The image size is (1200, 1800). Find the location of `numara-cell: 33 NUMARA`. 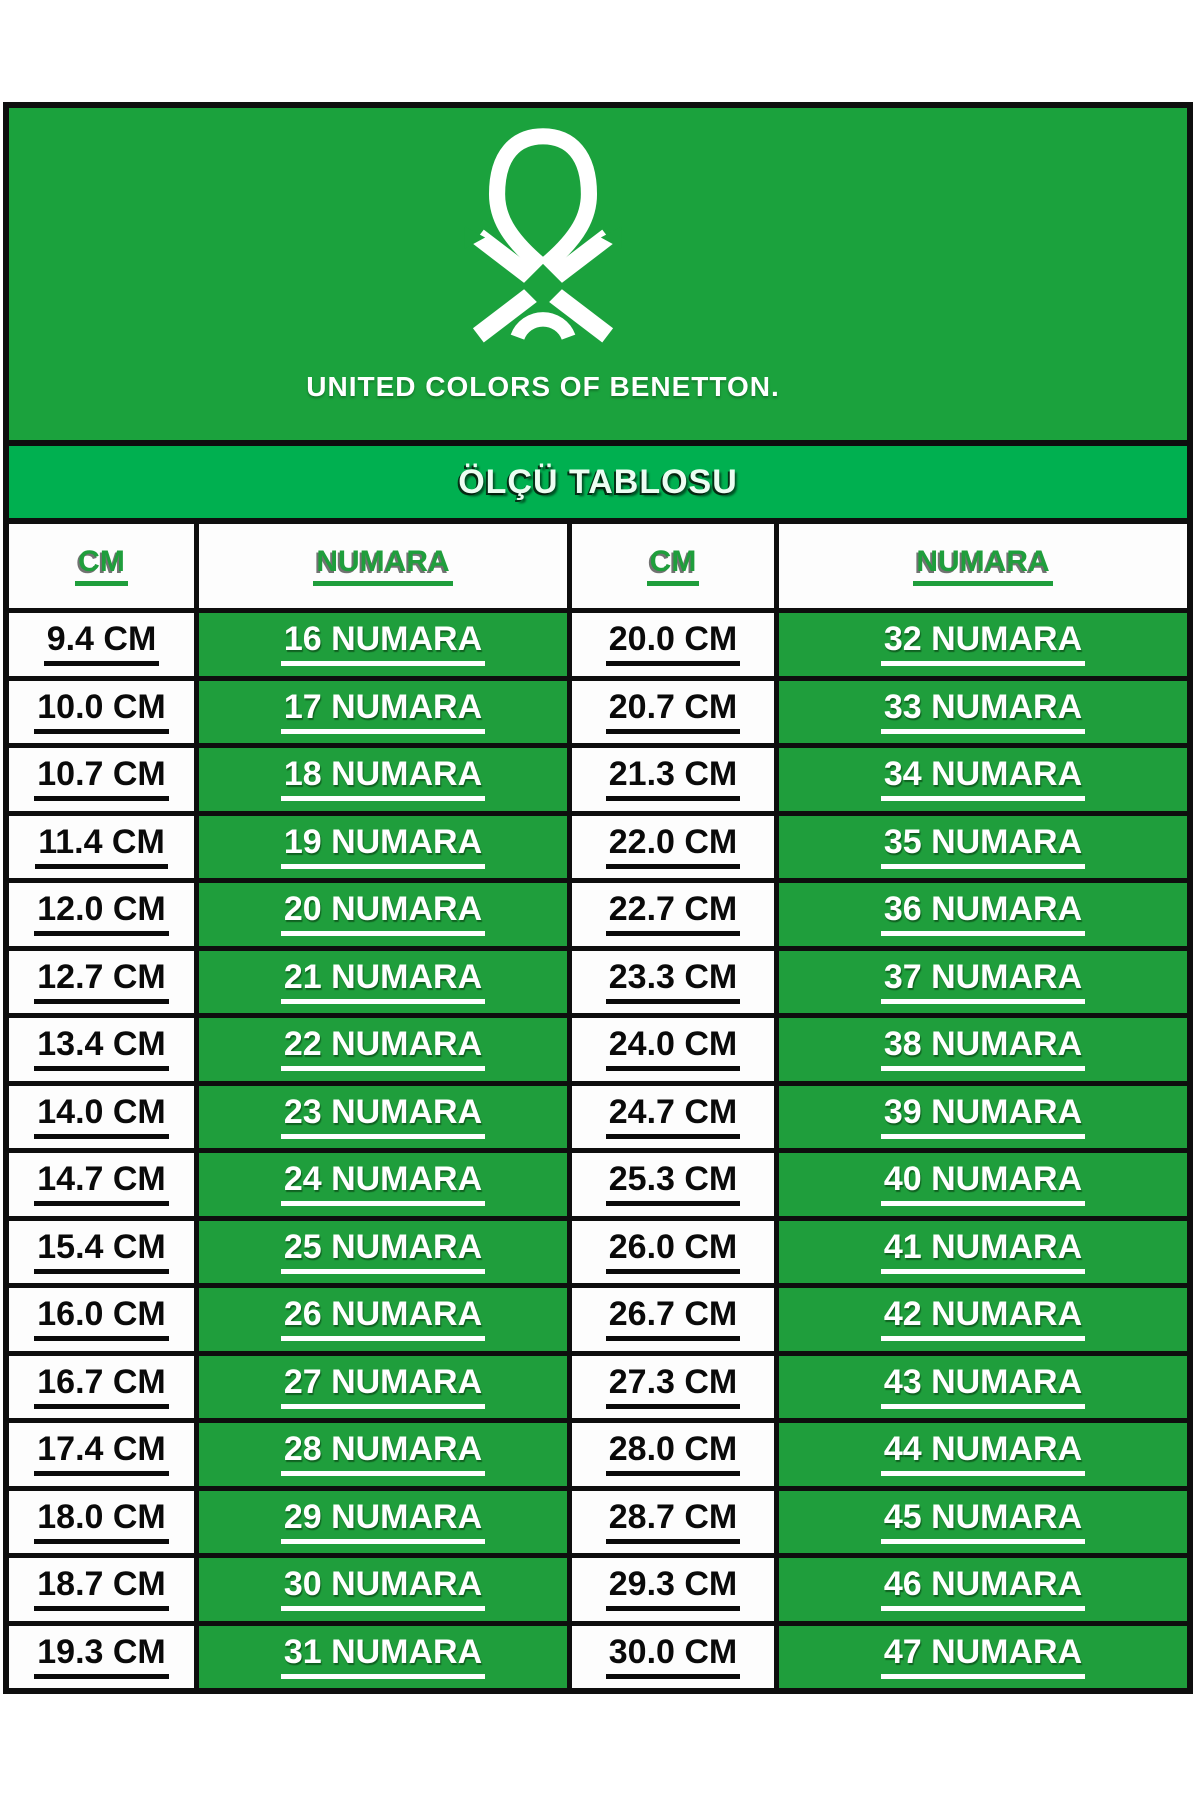

numara-cell: 33 NUMARA is located at coordinates (983, 711).